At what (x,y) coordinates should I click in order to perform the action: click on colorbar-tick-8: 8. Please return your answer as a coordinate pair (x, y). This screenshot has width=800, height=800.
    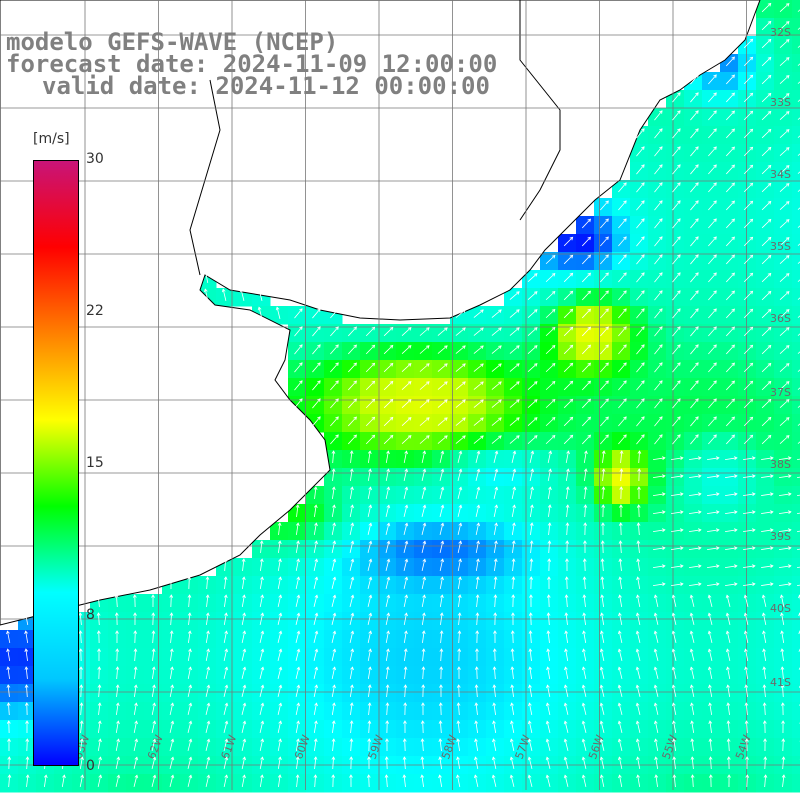
    Looking at the image, I should click on (90, 615).